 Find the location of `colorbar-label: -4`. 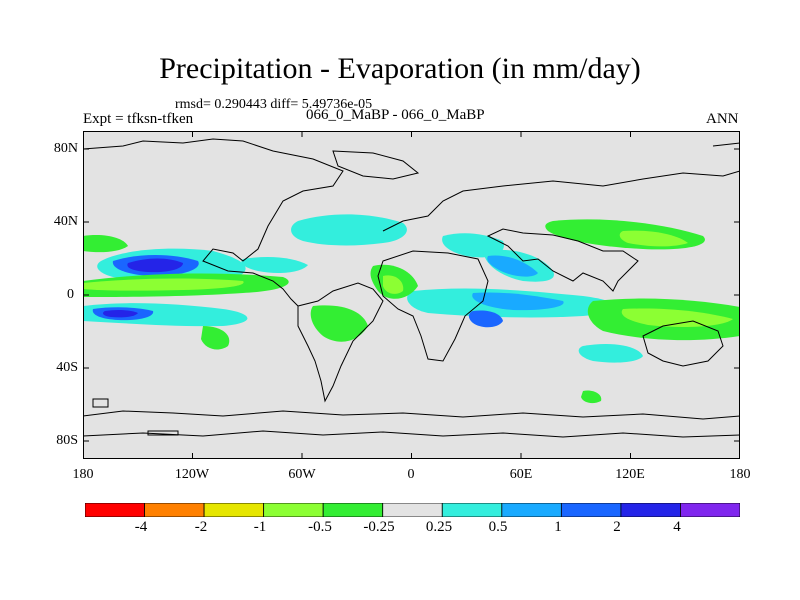

colorbar-label: -4 is located at coordinates (141, 527).